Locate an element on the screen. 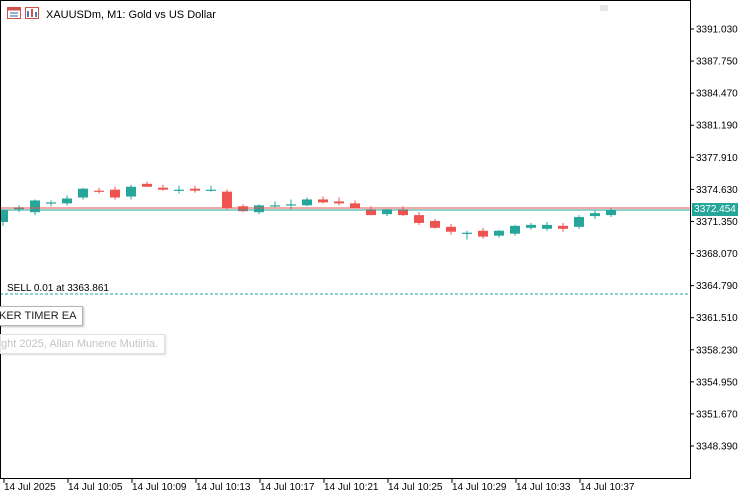 Image resolution: width=750 pixels, height=498 pixels. time-axis-label: 14 Jul 10:05 is located at coordinates (95, 487).